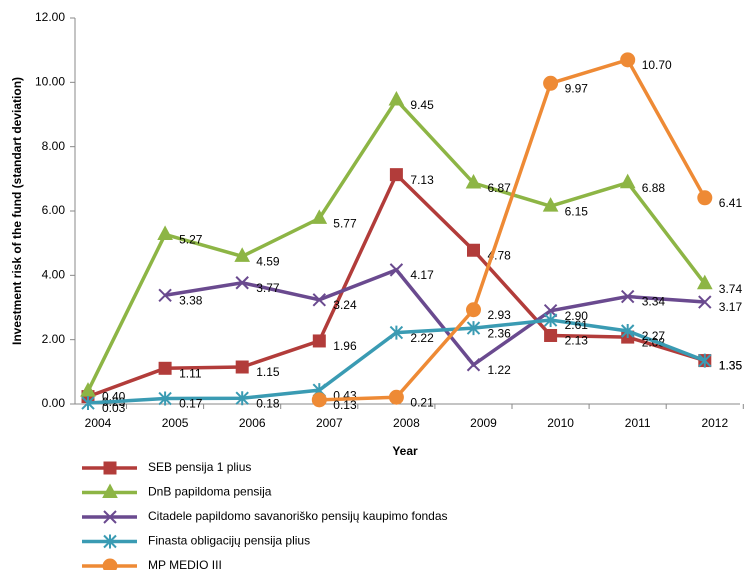 Image resolution: width=754 pixels, height=570 pixels. I want to click on value-label: 6.88, so click(654, 188).